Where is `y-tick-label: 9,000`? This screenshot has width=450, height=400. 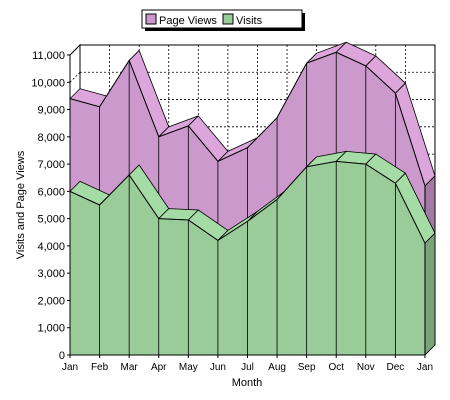
y-tick-label: 9,000 is located at coordinates (51, 111).